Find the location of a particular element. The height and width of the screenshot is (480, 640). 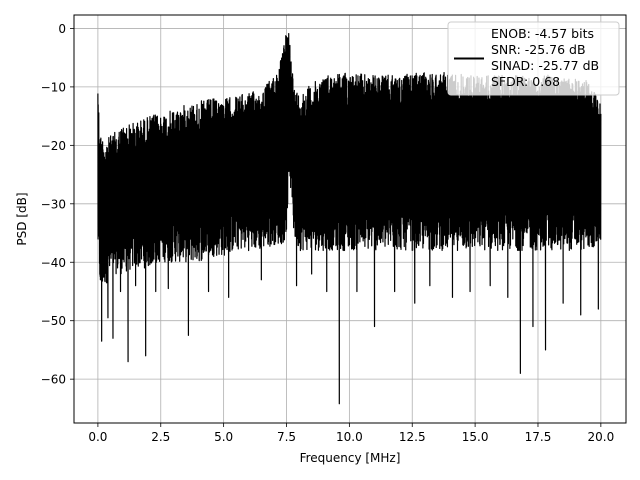

x-tick-label: 15.0 is located at coordinates (475, 437).